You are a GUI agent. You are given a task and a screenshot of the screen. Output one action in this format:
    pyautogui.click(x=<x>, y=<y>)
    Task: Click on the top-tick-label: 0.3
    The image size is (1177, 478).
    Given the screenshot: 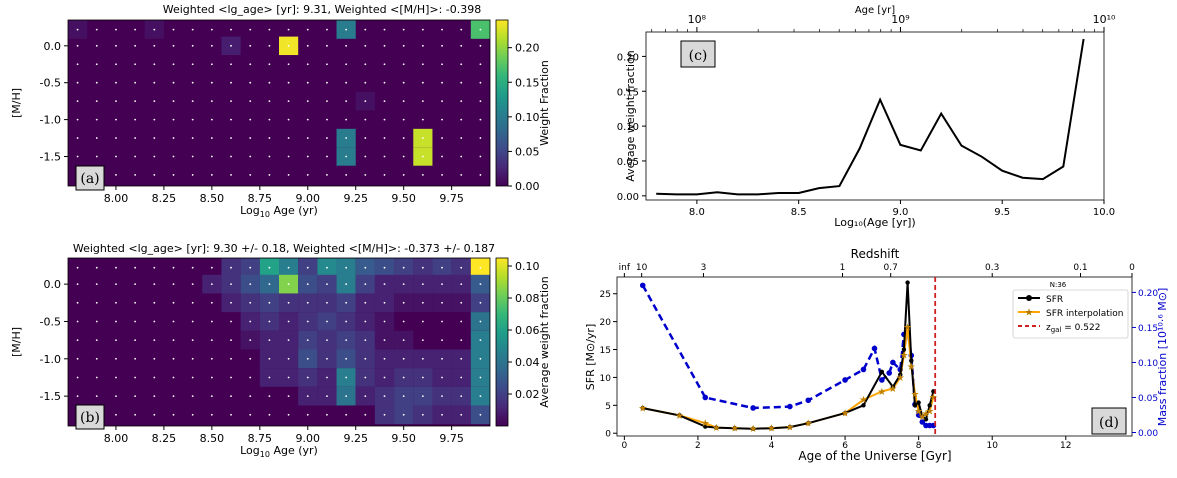 What is the action you would take?
    pyautogui.click(x=992, y=268)
    